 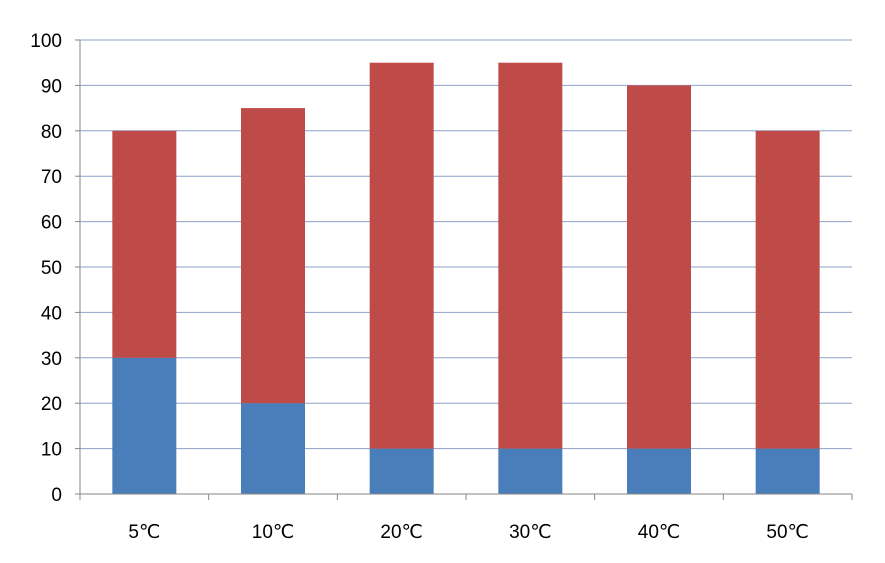 What do you see at coordinates (51, 450) in the screenshot?
I see `y-tick-label: 10` at bounding box center [51, 450].